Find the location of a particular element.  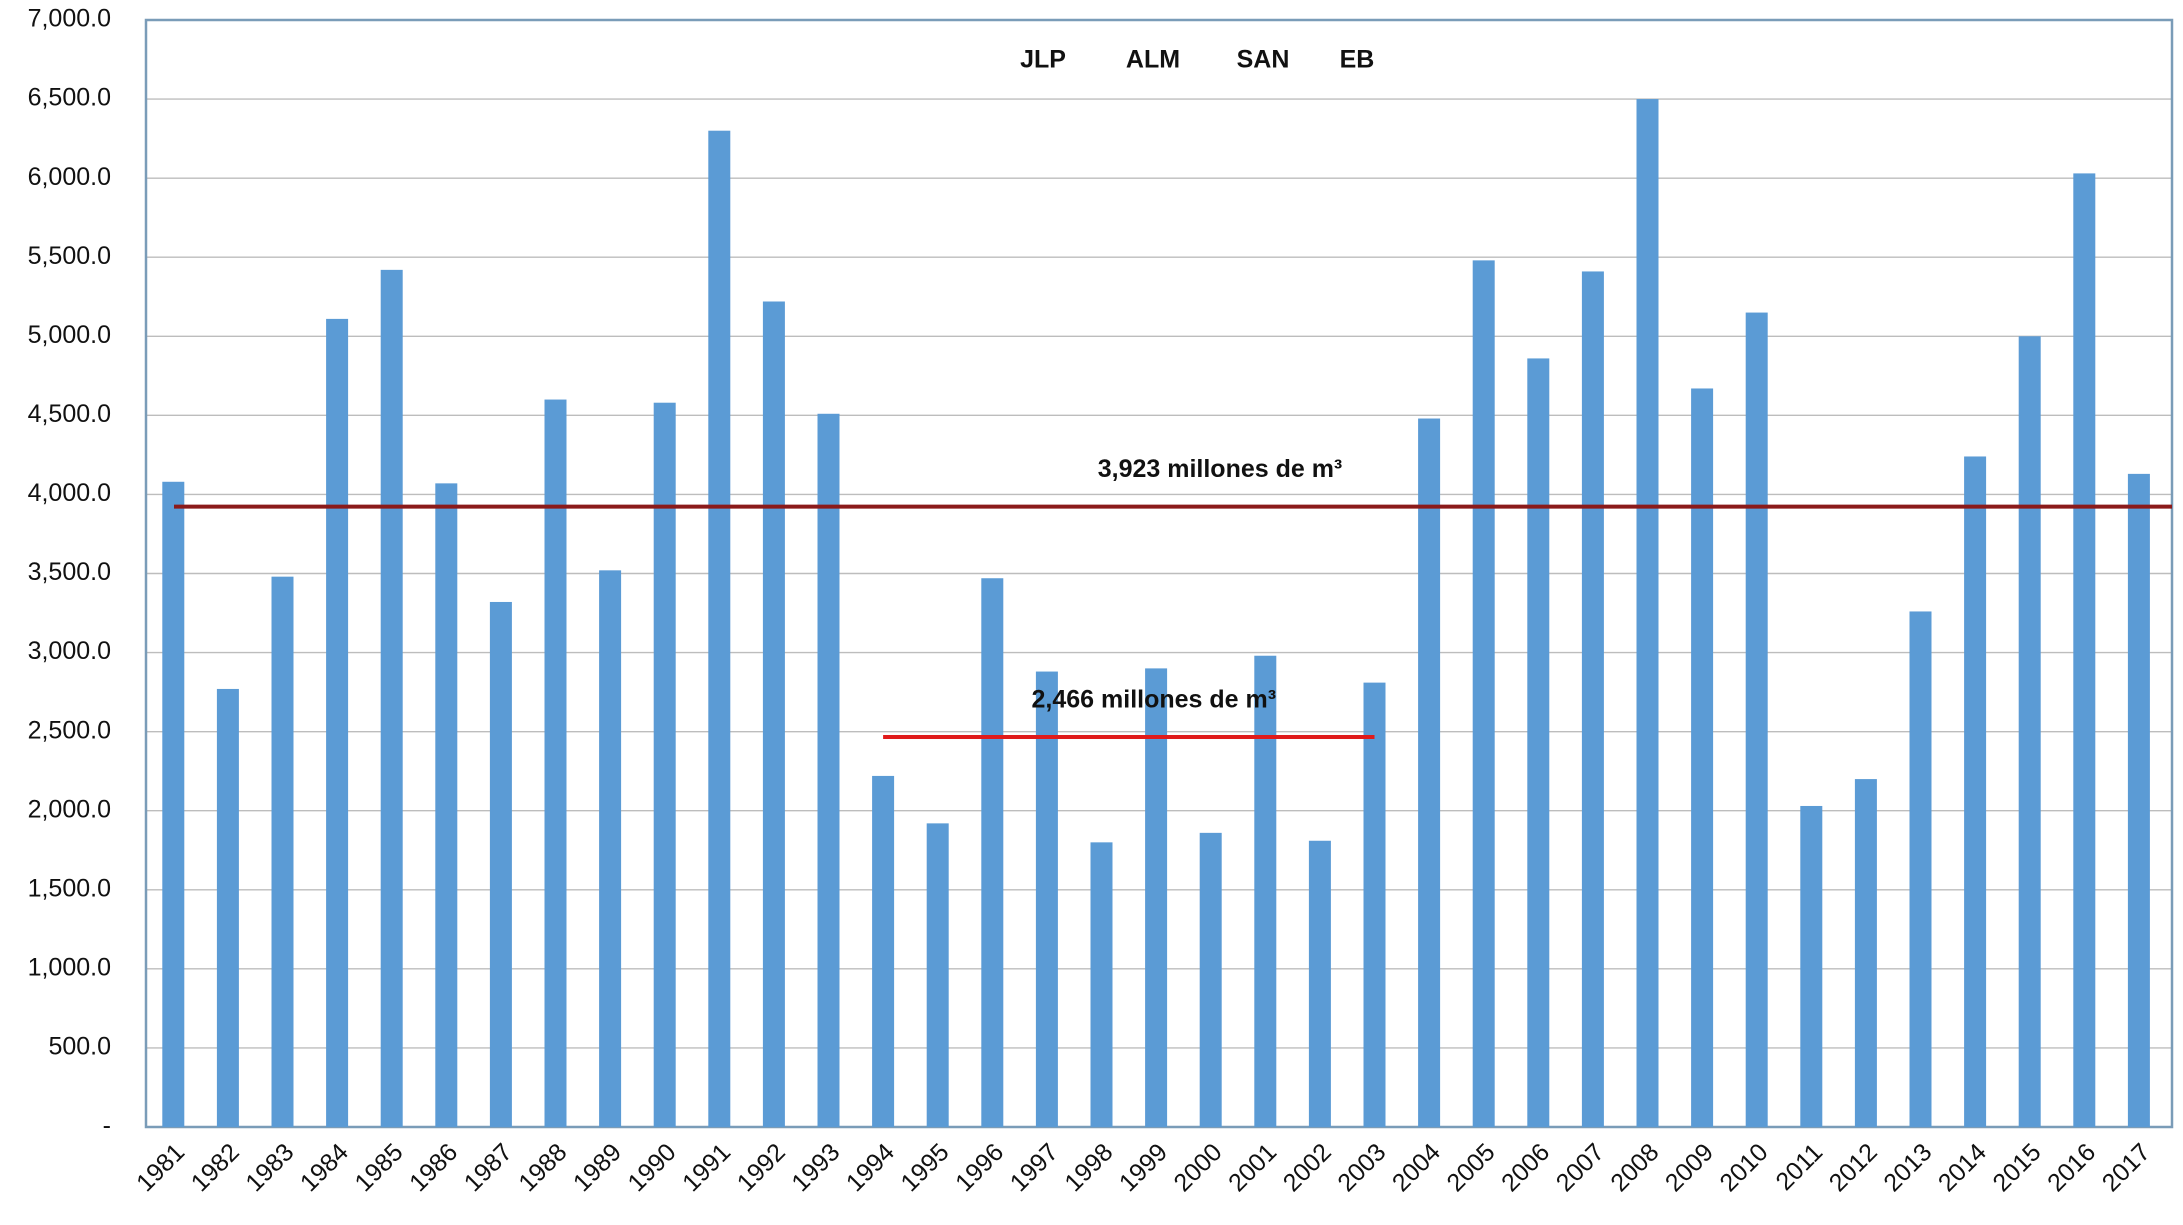

y-tick-label: 7,000.0 is located at coordinates (69, 19).